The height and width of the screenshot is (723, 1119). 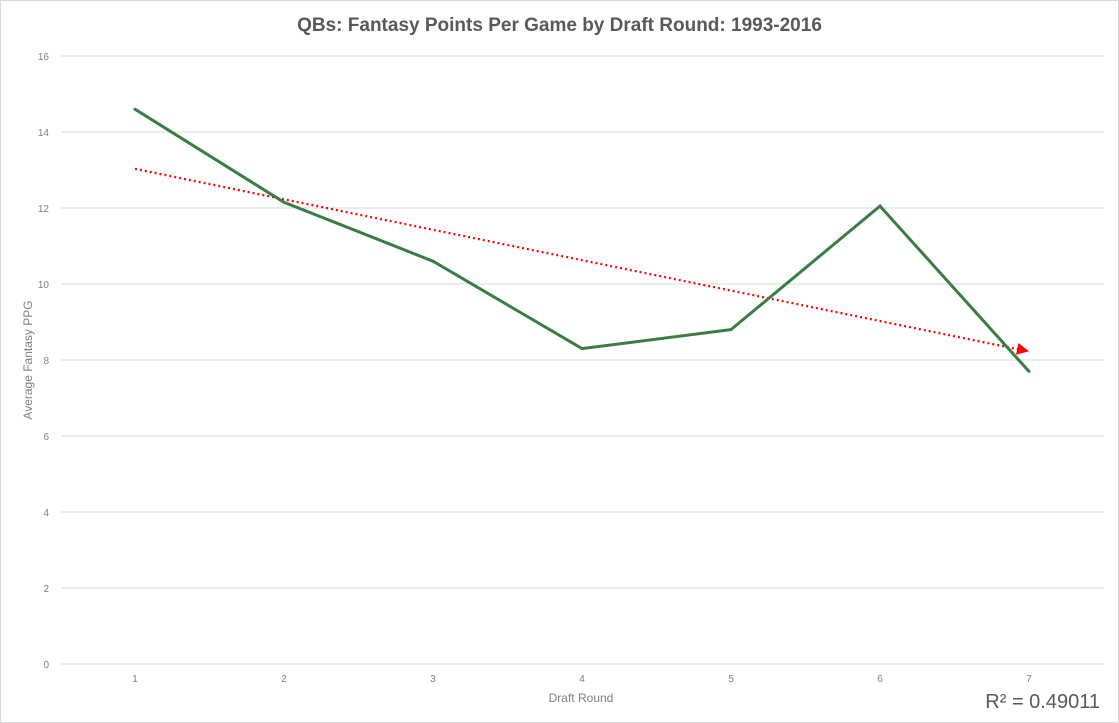 I want to click on y-tick-label: 8, so click(x=46, y=361).